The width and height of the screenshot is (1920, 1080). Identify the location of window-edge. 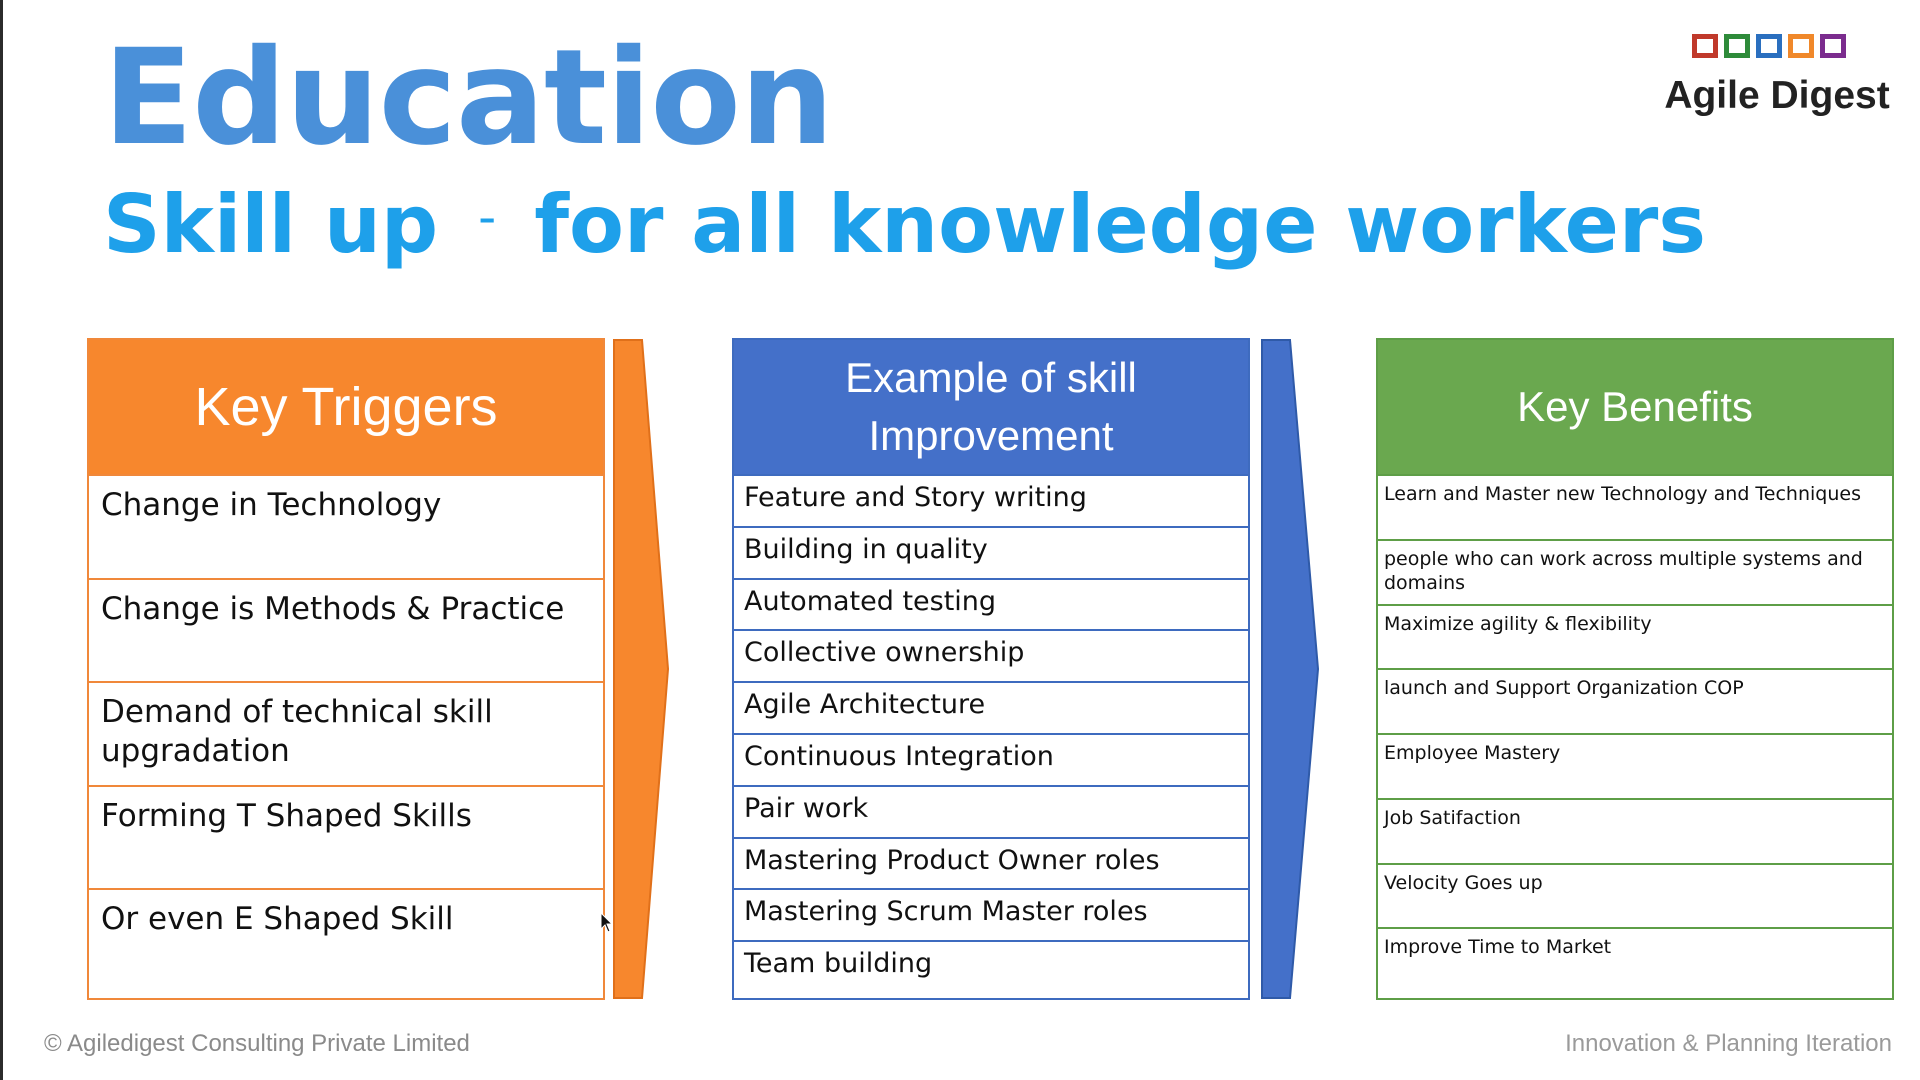
(1, 540).